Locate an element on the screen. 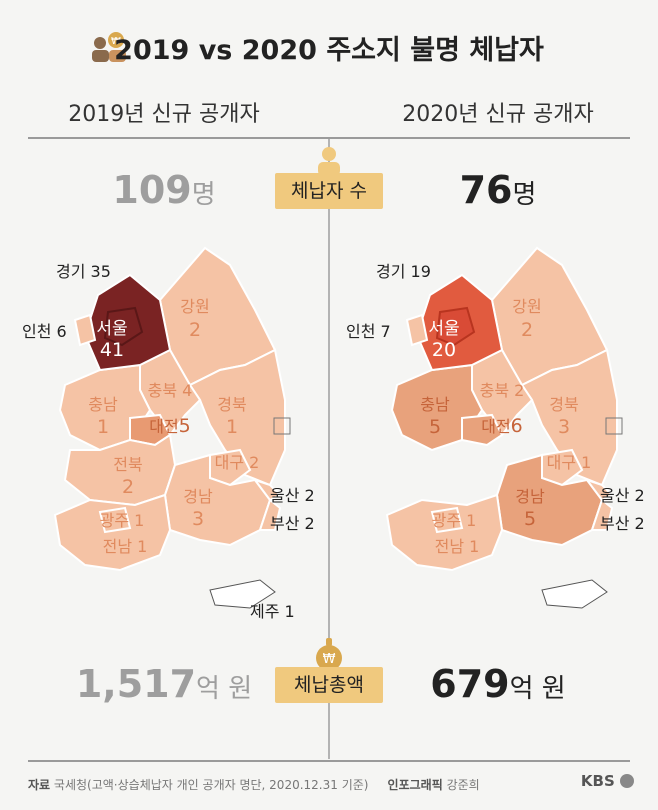  gyeonggi-label-2019: 경기 35 is located at coordinates (83, 271).